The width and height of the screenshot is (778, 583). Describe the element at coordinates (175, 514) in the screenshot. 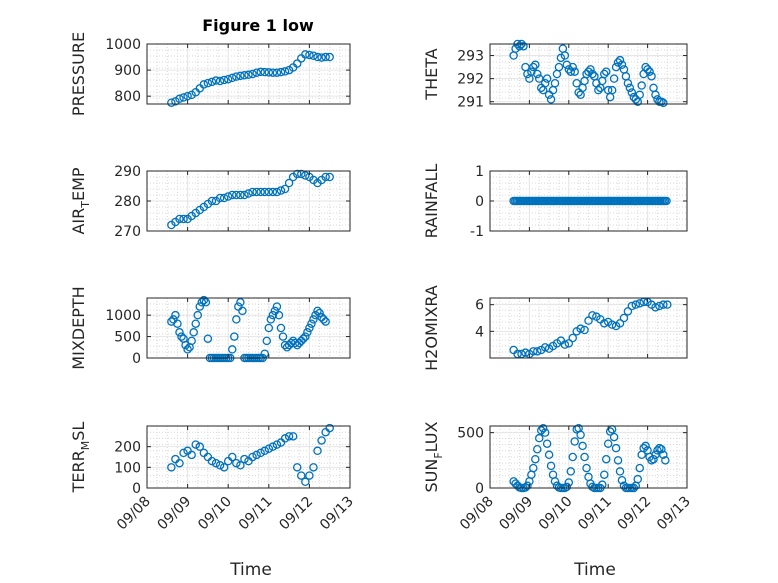

I see `x-tick-label: 09/09` at that location.